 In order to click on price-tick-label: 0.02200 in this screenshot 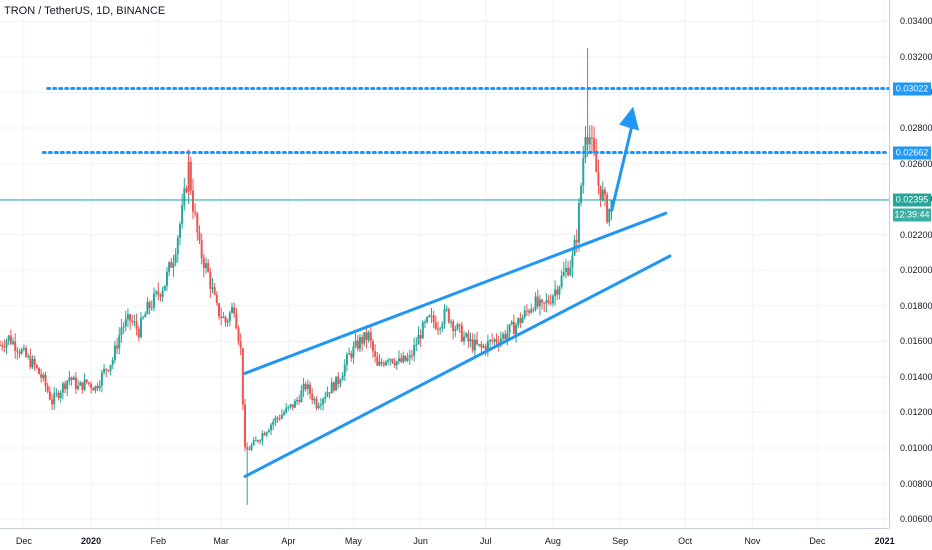, I will do `click(916, 234)`.